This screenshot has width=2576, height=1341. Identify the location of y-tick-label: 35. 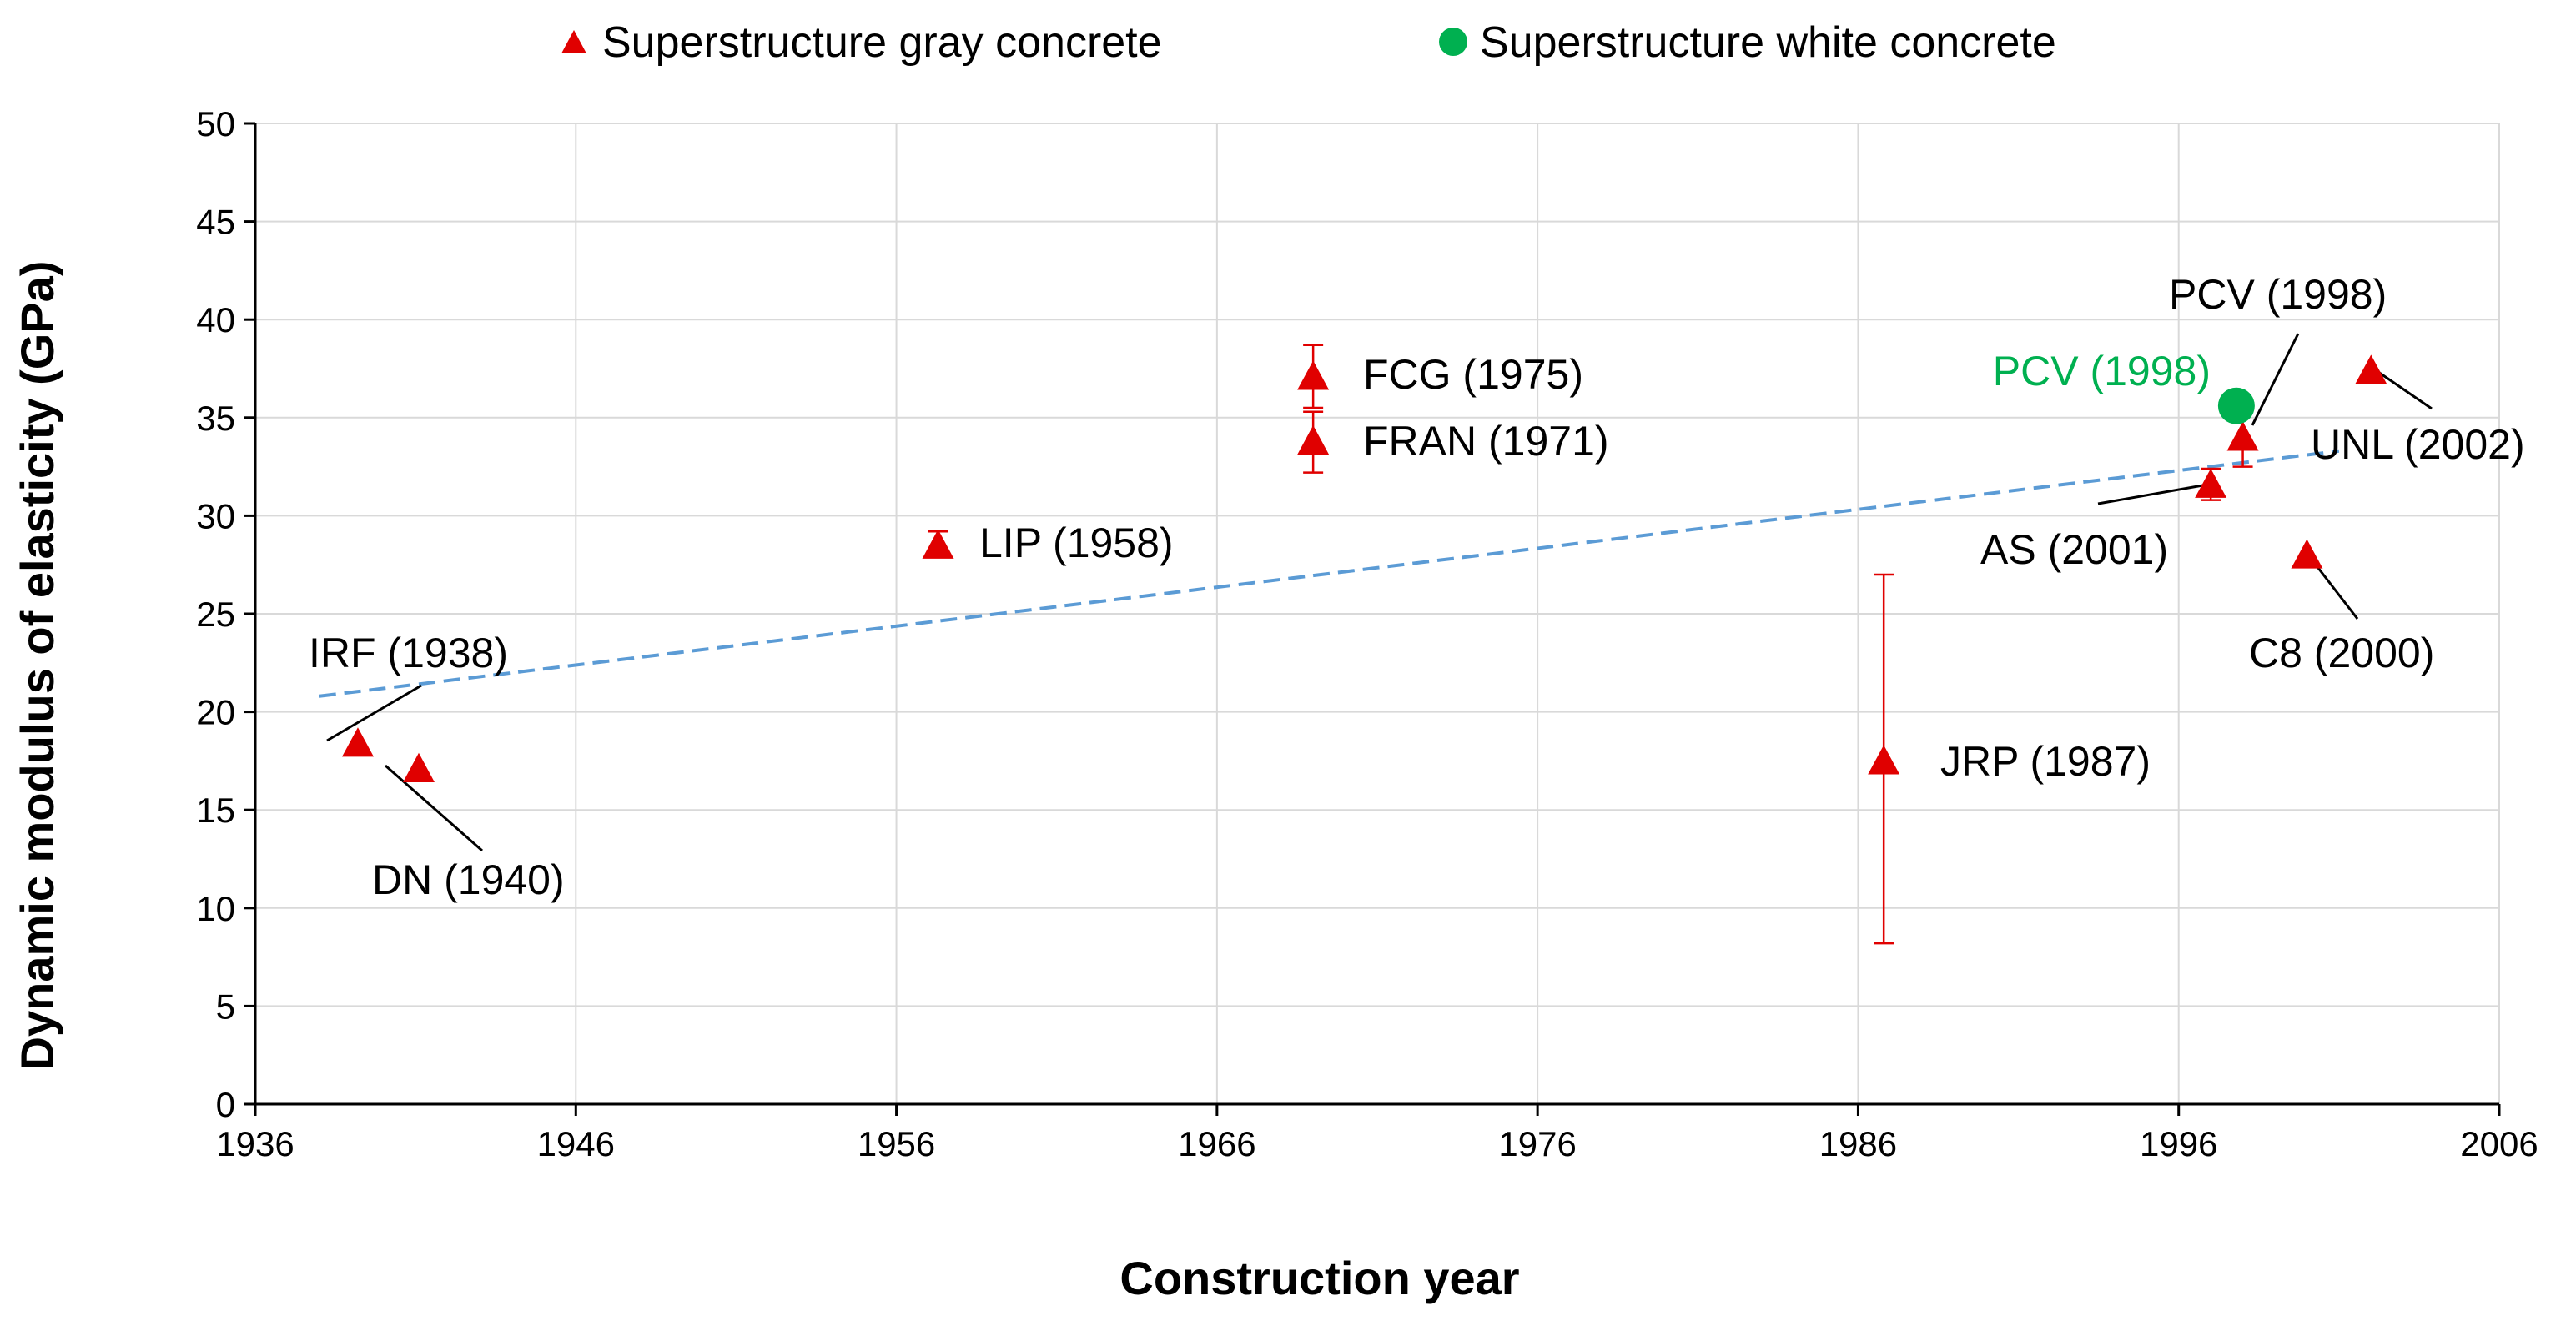
(215, 418).